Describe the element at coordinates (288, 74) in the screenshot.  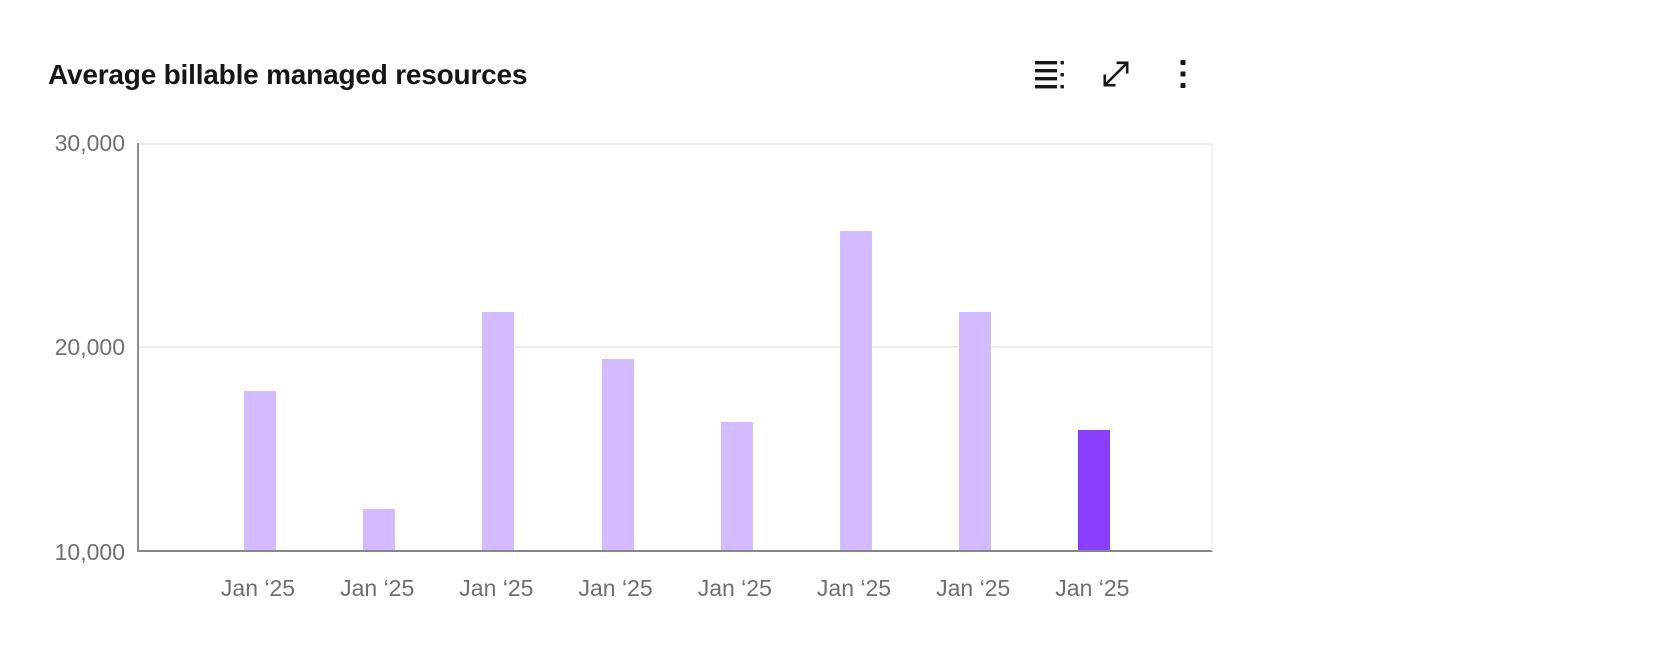
I see `chart-title: Average billable managed resources` at that location.